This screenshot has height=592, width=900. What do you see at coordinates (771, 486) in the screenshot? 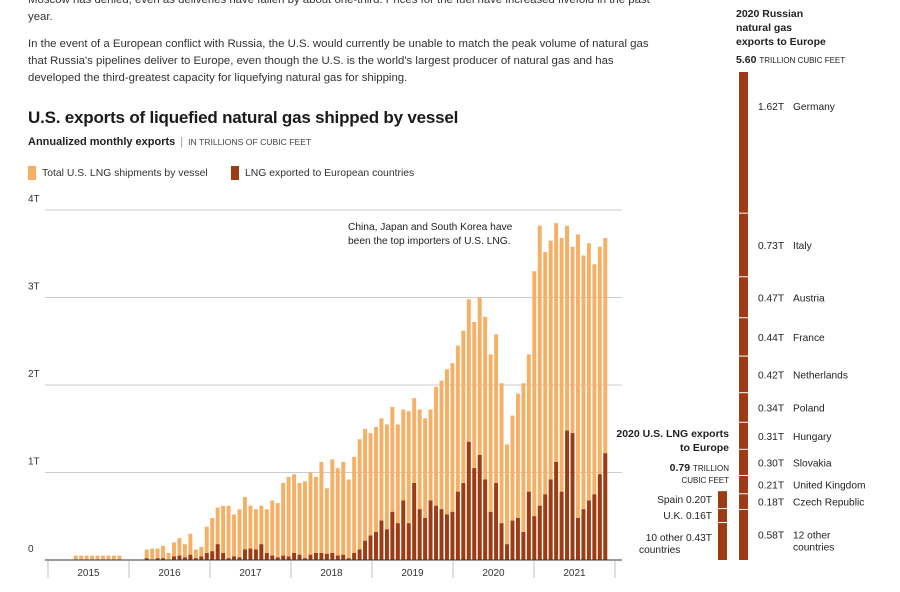
I see `russia-value-label: 0.21T` at bounding box center [771, 486].